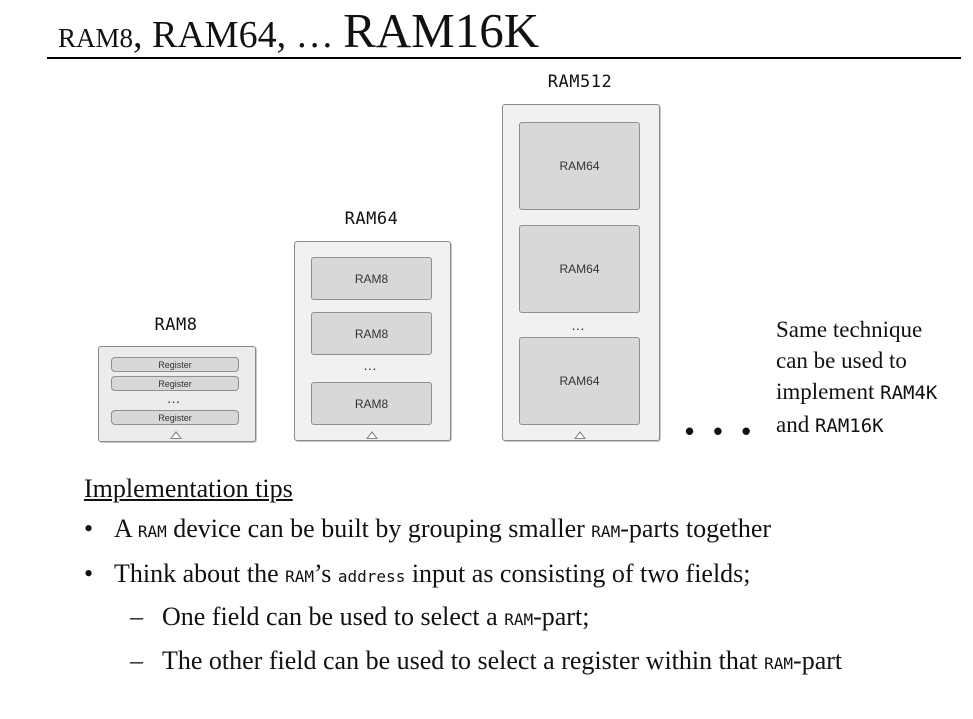 The height and width of the screenshot is (719, 973). I want to click on tip-2-text-c: input as consisting of two fields;, so click(578, 573).